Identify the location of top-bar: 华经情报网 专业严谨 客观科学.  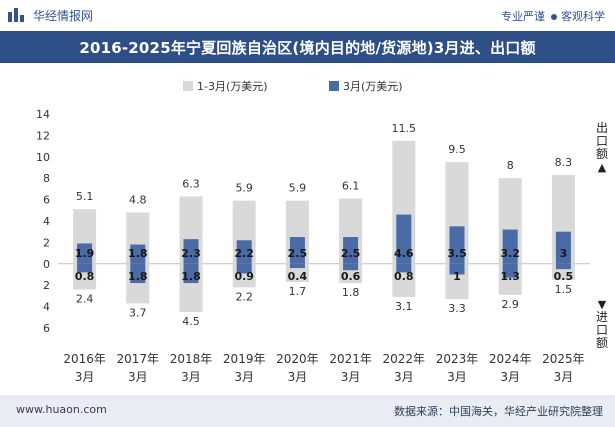
(307, 15).